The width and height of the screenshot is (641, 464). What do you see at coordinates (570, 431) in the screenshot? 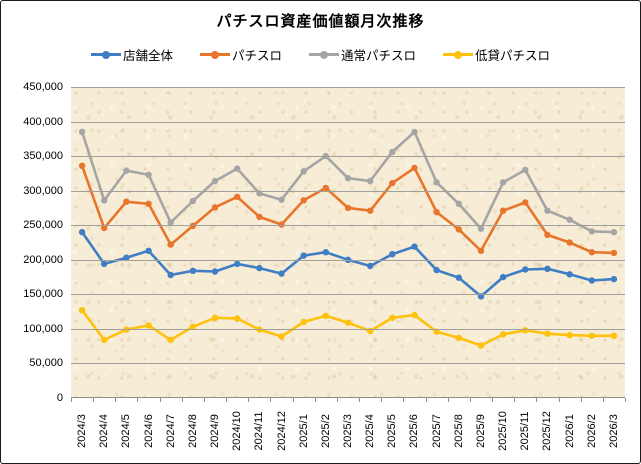
I see `x-axis-tick-label: 2026/1` at bounding box center [570, 431].